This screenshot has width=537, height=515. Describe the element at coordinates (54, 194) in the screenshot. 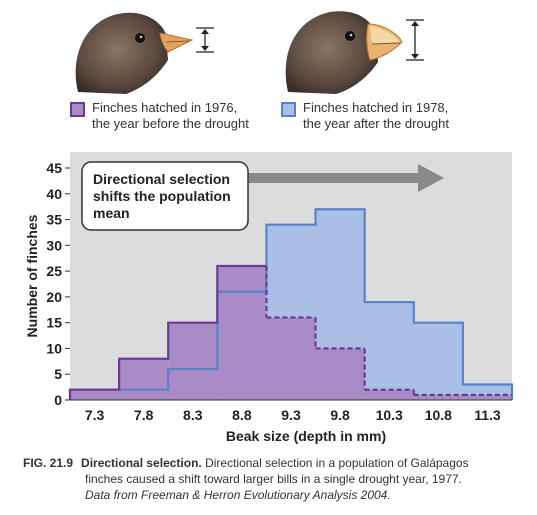

I see `y-tick-label: 40` at that location.